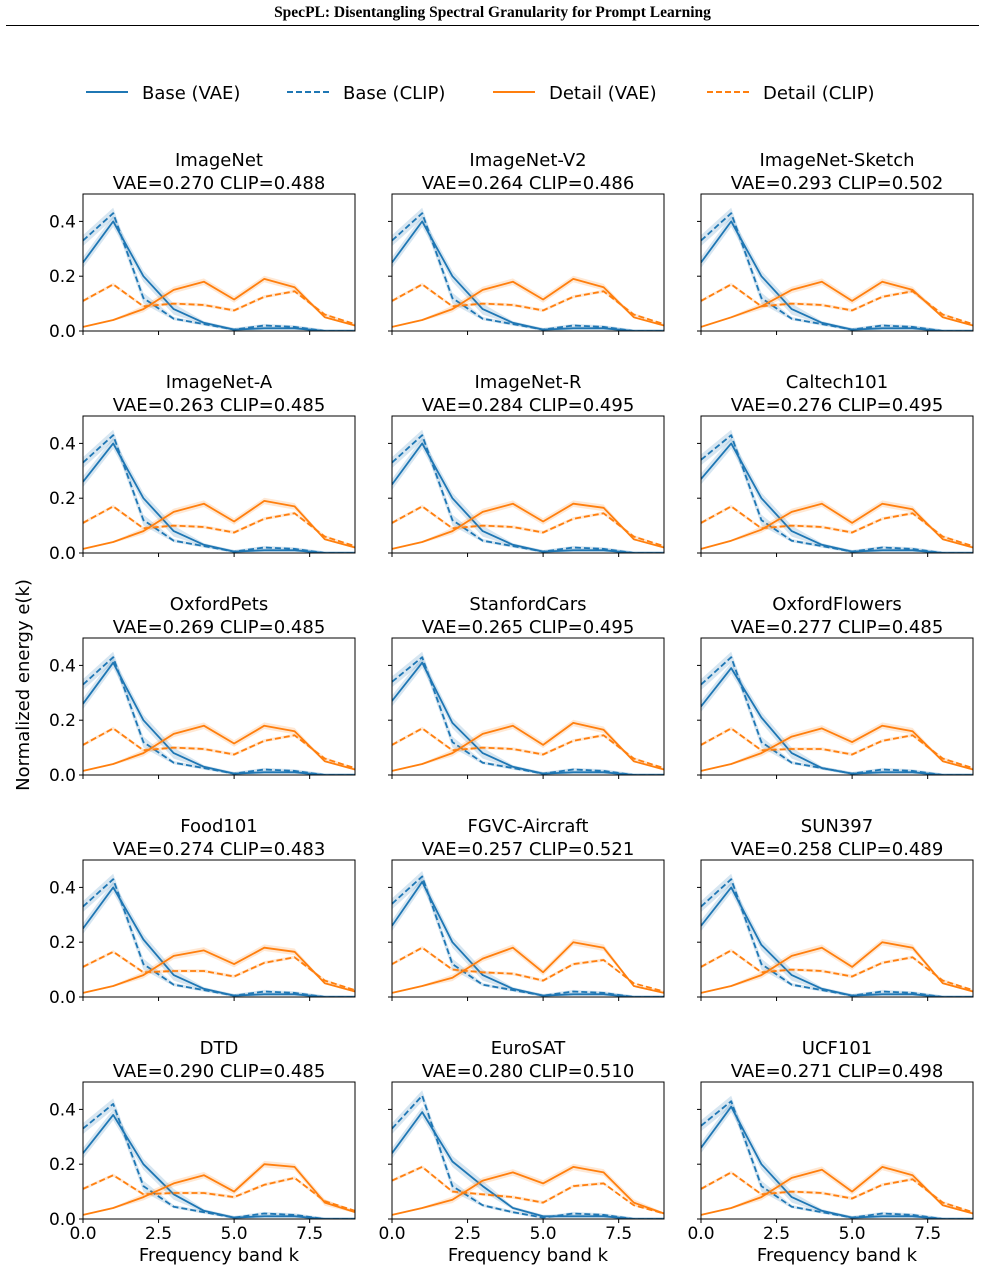 This screenshot has height=1271, width=985. What do you see at coordinates (191, 93) in the screenshot?
I see `legend-label: Base (VAE)` at bounding box center [191, 93].